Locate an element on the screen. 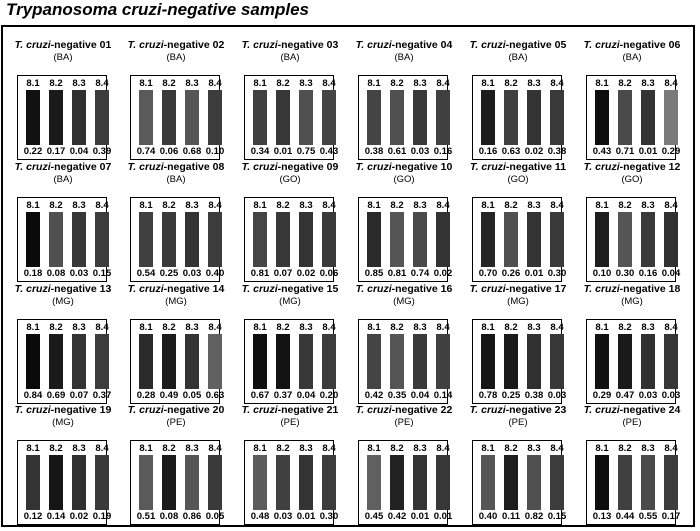  band-value: 0.12 is located at coordinates (33, 516).